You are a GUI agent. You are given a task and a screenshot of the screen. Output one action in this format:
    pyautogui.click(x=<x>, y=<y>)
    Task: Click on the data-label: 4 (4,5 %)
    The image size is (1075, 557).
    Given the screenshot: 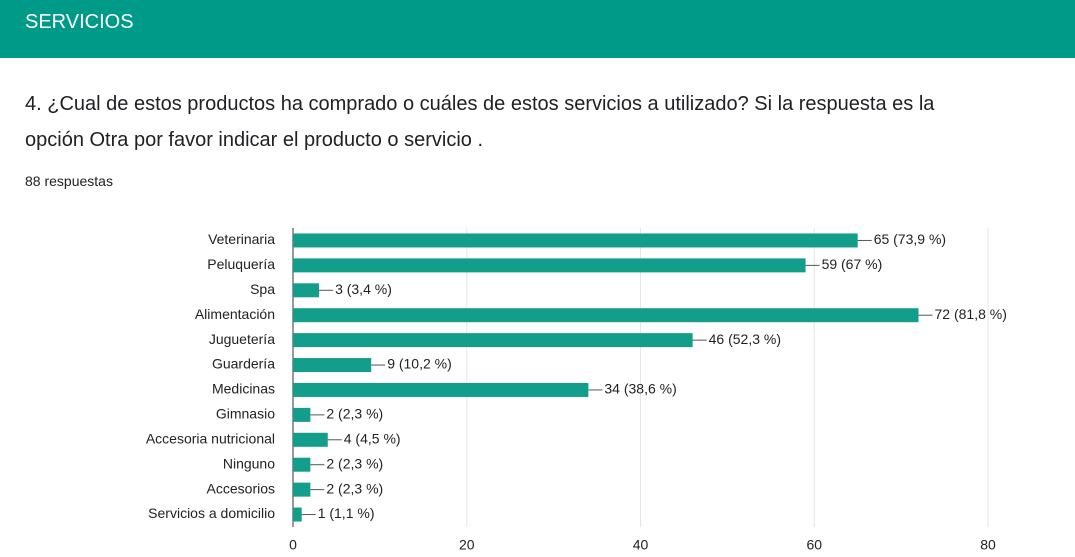 What is the action you would take?
    pyautogui.click(x=372, y=438)
    